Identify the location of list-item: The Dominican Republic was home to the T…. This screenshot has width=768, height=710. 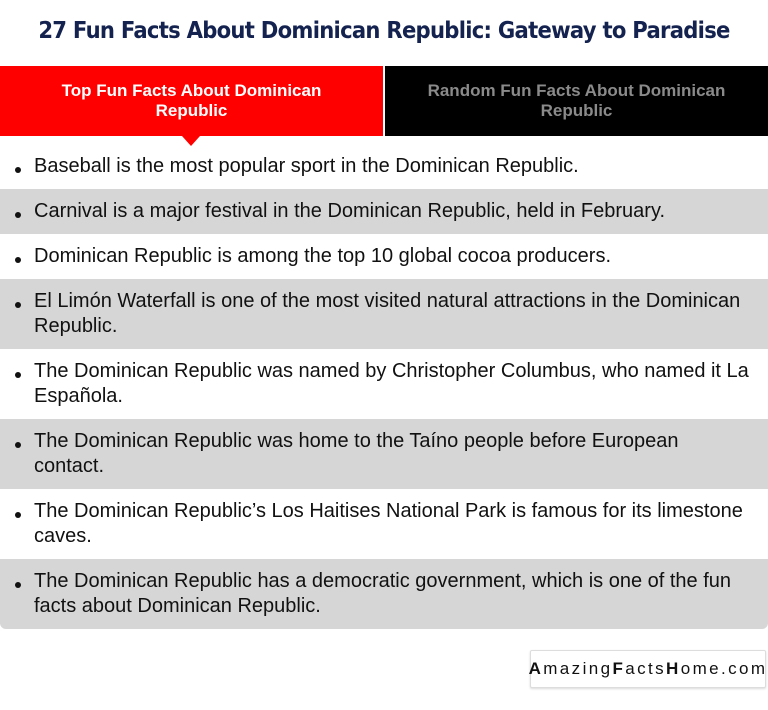
(384, 454).